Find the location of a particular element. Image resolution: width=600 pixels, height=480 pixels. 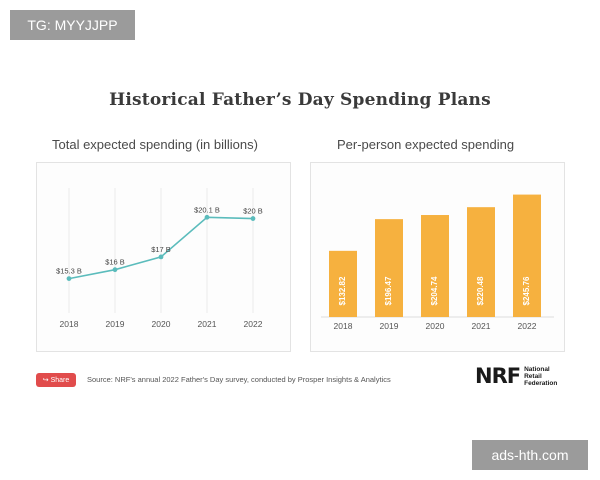

point-2019 is located at coordinates (115, 270).